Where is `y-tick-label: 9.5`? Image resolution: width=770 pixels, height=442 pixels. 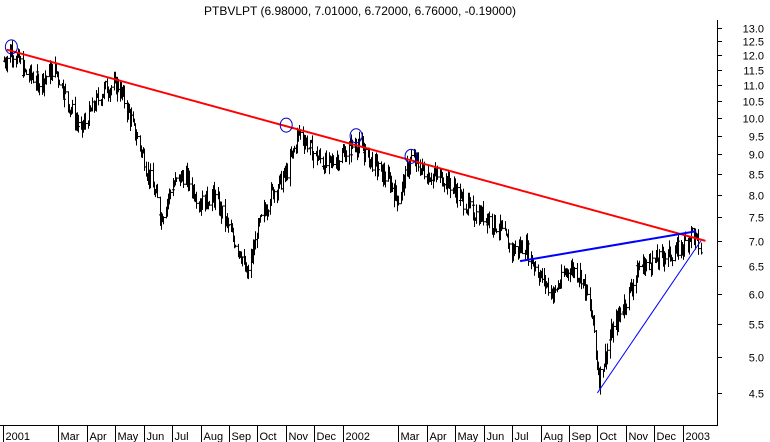 y-tick-label: 9.5 is located at coordinates (756, 138).